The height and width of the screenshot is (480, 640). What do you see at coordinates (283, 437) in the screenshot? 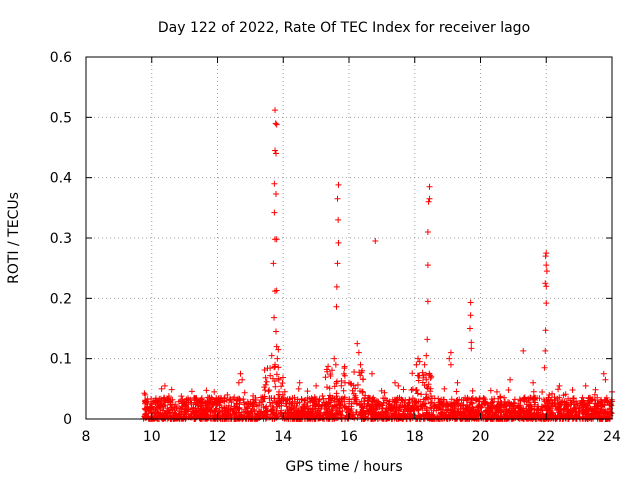
I see `x-tick-label: 14` at bounding box center [283, 437].